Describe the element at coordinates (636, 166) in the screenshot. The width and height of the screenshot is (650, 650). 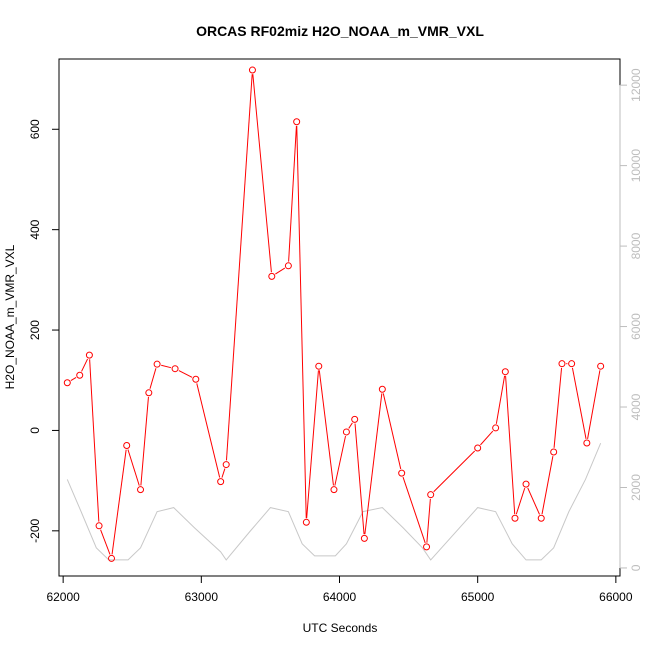
I see `y2-tick-label: 10000` at that location.